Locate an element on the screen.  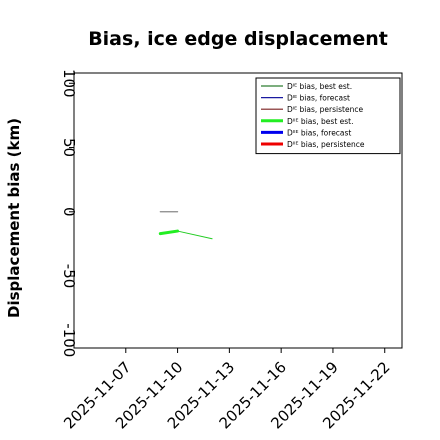
series-segment is located at coordinates (195, 235).